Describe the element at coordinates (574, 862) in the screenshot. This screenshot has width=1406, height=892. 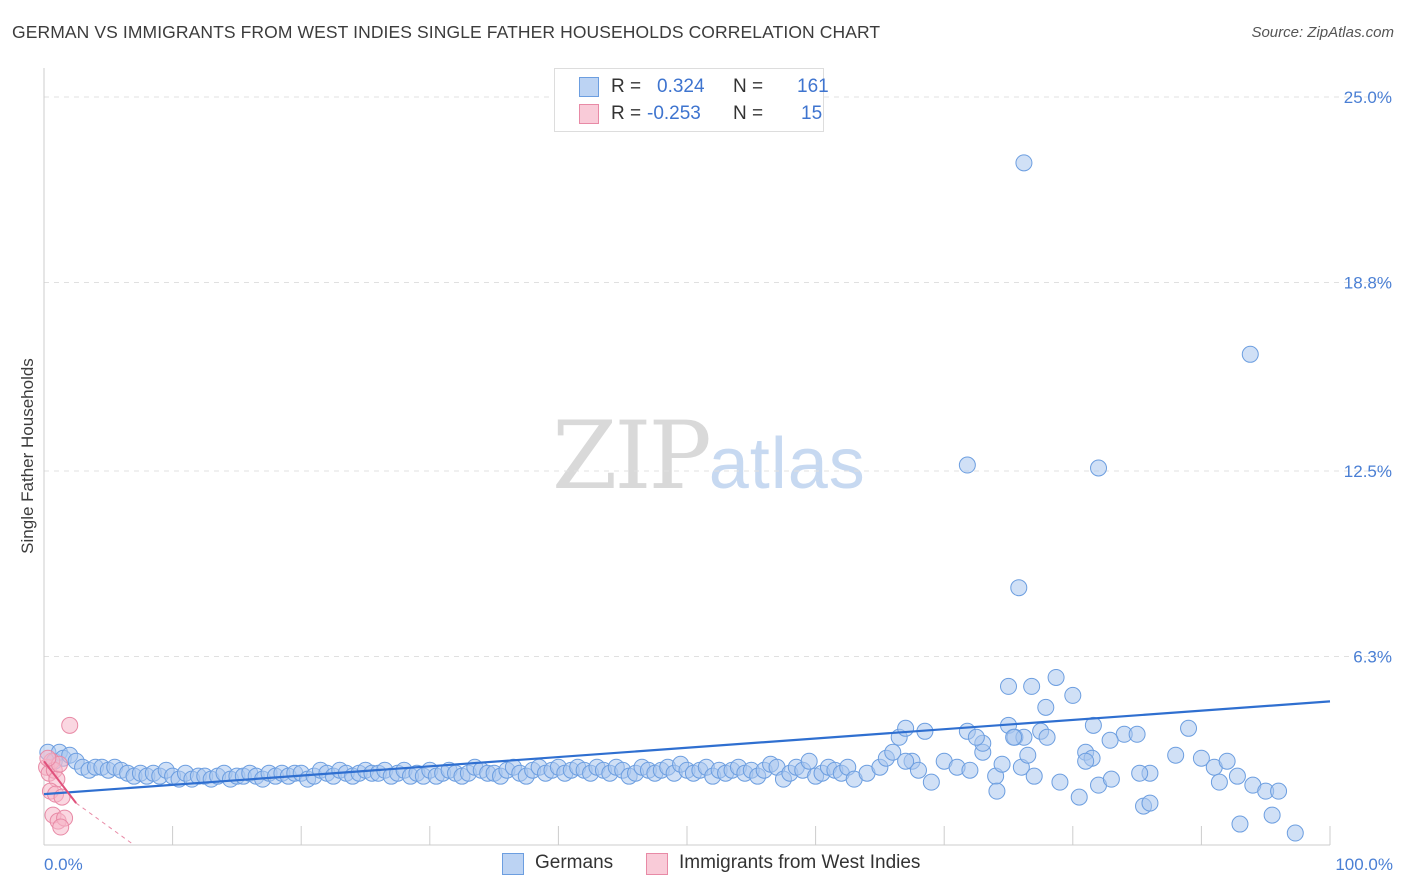
I see `bottom-legend-label-germans: Germans` at that location.